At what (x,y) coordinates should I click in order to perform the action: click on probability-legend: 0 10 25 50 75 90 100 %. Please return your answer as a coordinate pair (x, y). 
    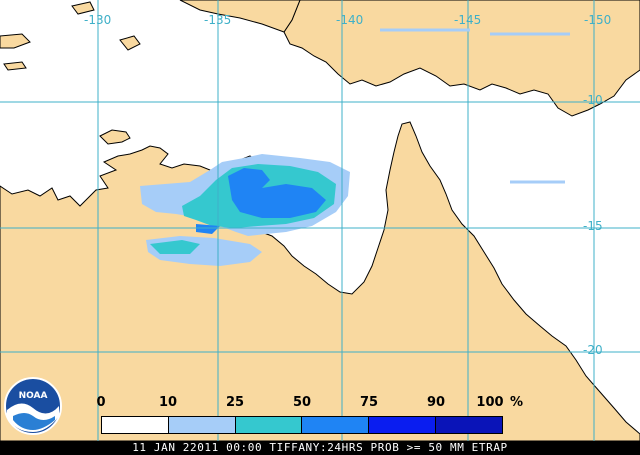
    Looking at the image, I should click on (305, 417).